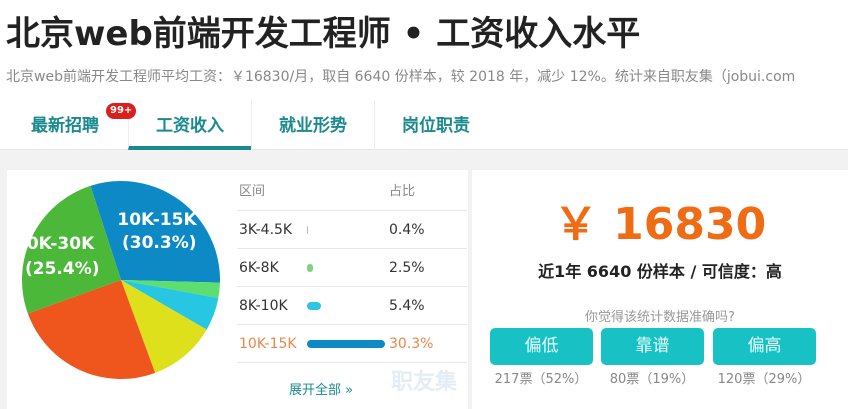 This screenshot has width=848, height=409. I want to click on pct-value: 5.4%, so click(407, 306).